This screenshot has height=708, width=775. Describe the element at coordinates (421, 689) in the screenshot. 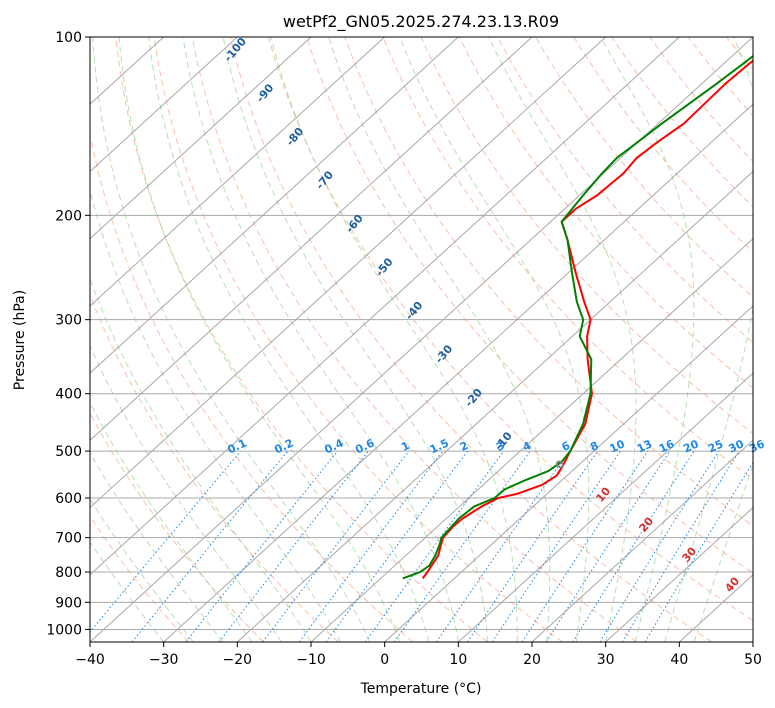

I see `x-axis-title: Temperature (°C)` at that location.